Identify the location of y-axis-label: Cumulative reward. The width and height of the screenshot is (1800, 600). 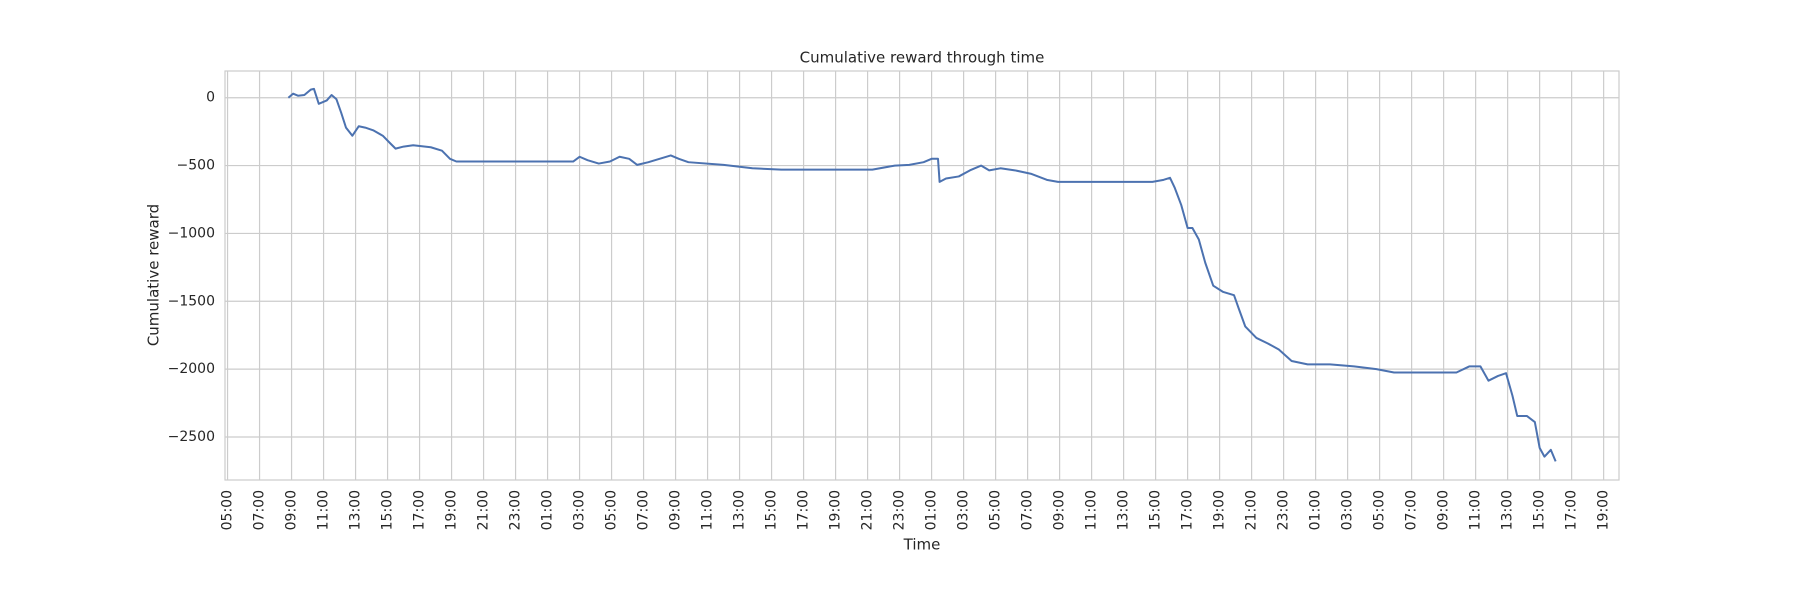
(154, 275).